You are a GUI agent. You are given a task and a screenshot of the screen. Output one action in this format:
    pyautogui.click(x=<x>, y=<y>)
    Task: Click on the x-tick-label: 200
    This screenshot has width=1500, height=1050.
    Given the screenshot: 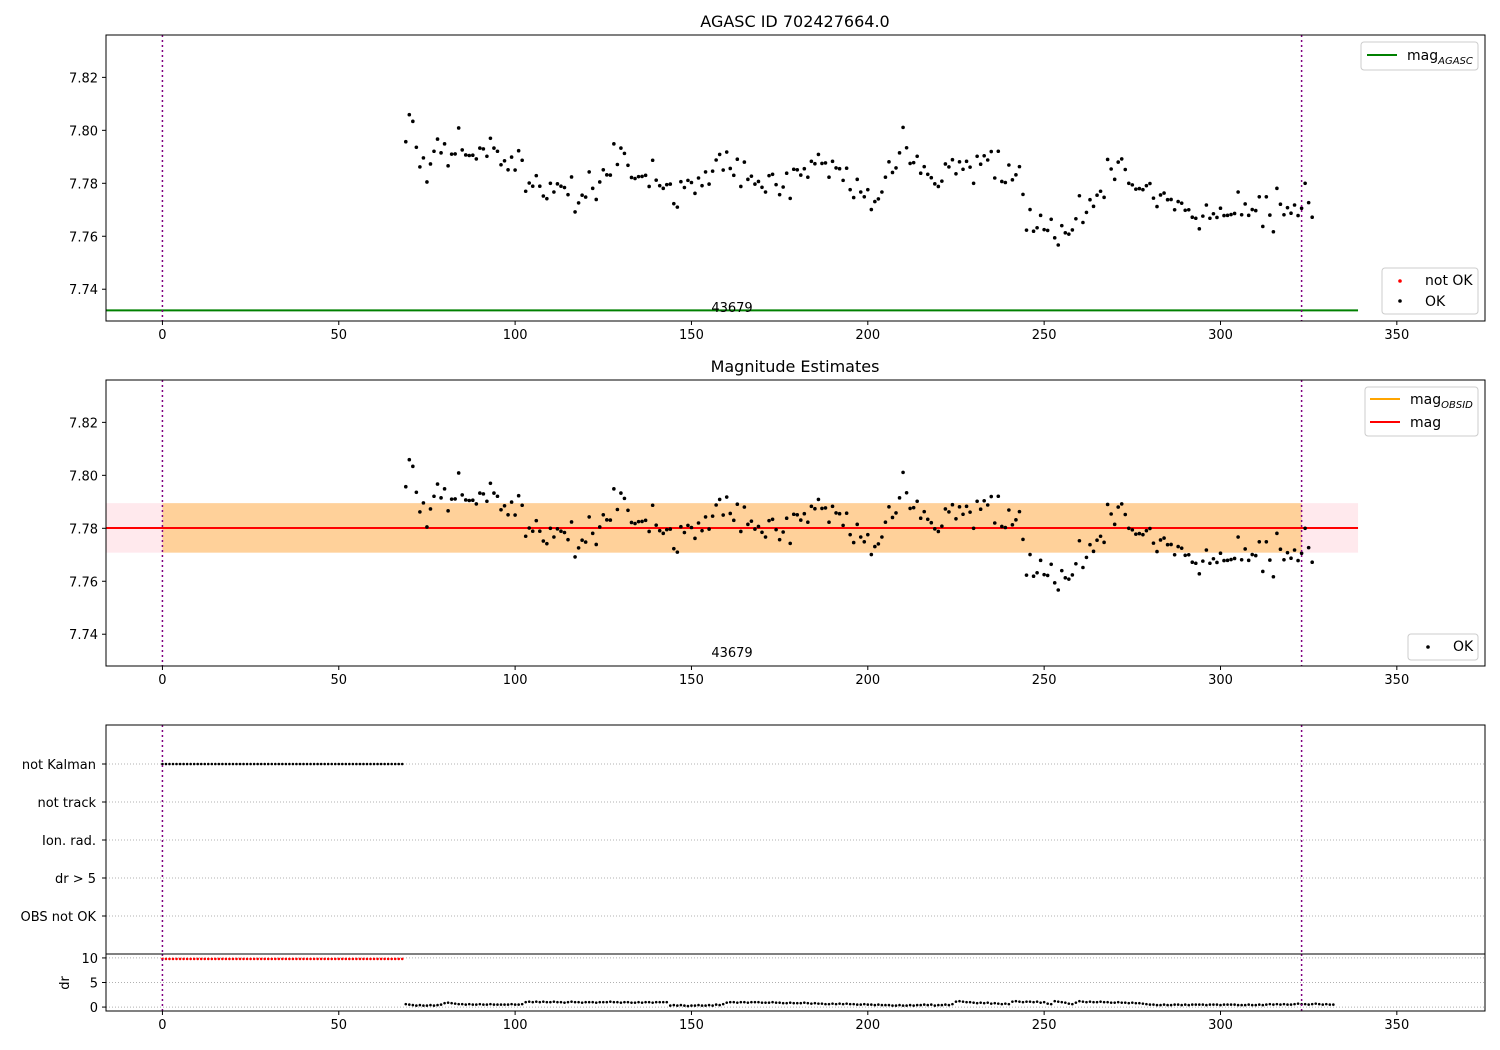 What is the action you would take?
    pyautogui.click(x=867, y=1025)
    